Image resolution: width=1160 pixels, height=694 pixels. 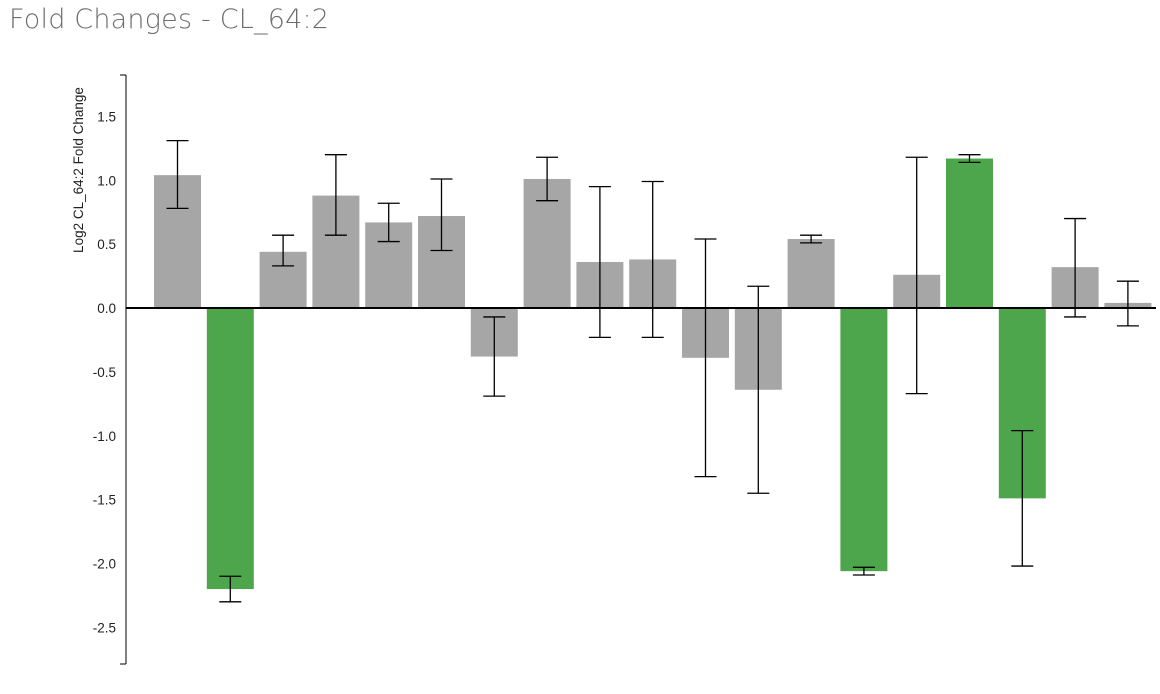 I want to click on y-tick-label: -2.5, so click(x=104, y=627).